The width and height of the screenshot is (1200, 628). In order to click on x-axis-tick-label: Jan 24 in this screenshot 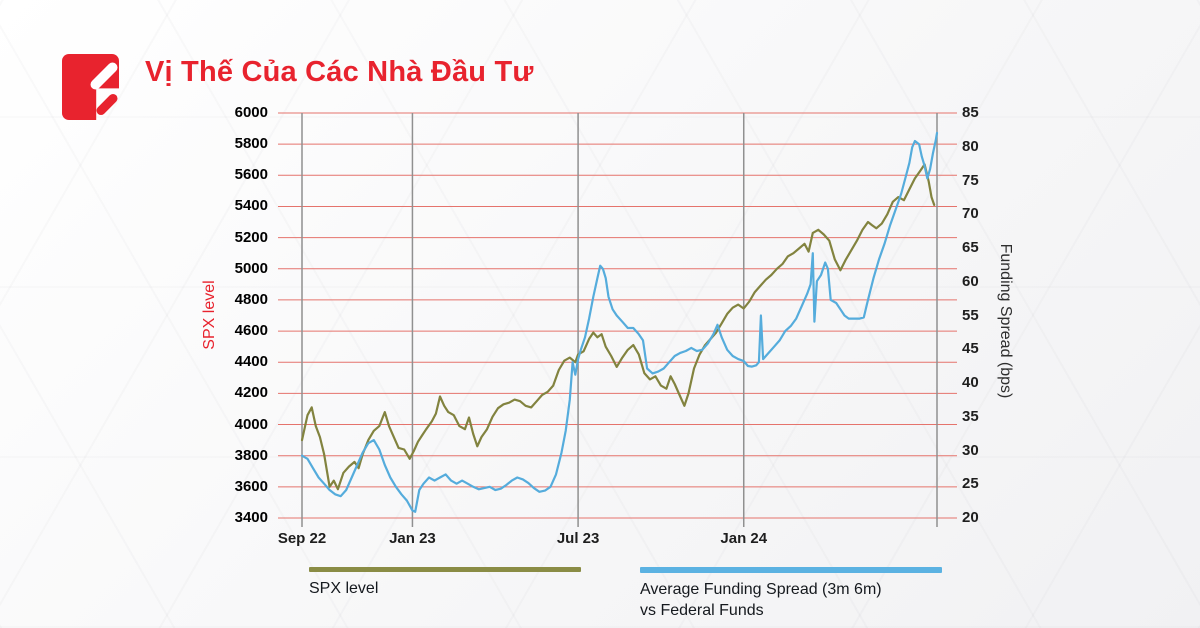, I will do `click(744, 538)`.